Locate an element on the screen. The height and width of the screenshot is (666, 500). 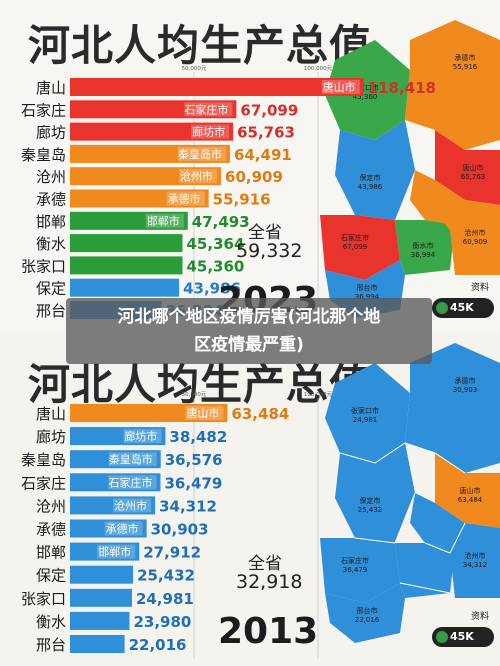
map-region-value: 63,484 is located at coordinates (470, 500).